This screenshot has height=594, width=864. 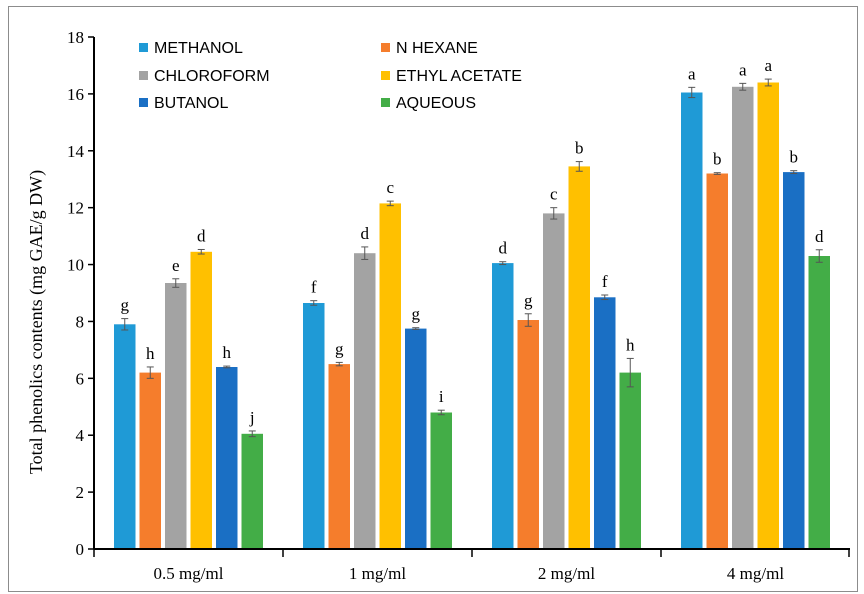 I want to click on y-tick-label: 8, so click(x=80, y=321).